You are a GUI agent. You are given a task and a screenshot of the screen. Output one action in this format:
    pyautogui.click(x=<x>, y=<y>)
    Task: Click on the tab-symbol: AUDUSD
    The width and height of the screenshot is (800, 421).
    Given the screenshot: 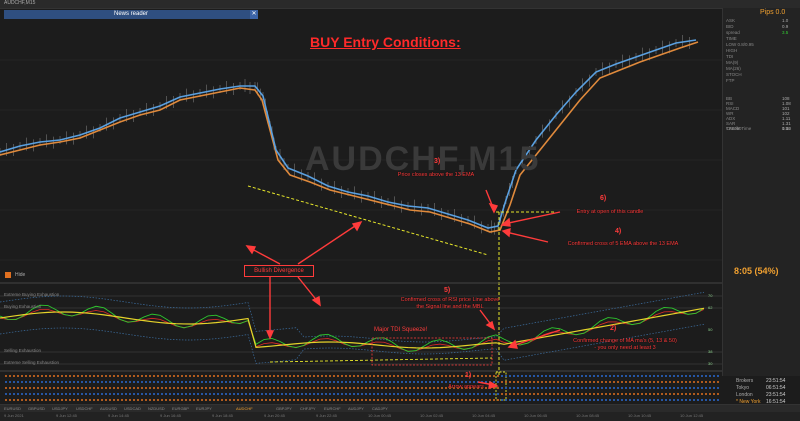 What is the action you would take?
    pyautogui.click(x=108, y=408)
    